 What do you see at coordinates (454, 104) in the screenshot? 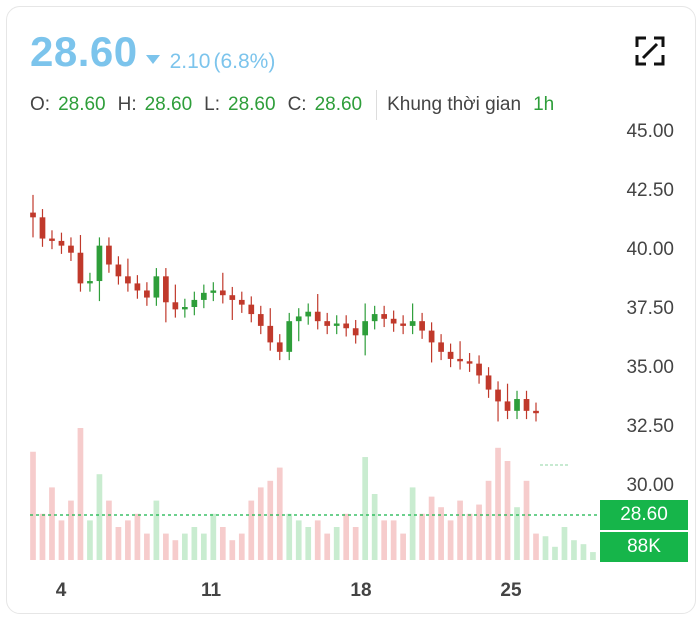
I see `timeframe-label: Khung thời gian` at bounding box center [454, 104].